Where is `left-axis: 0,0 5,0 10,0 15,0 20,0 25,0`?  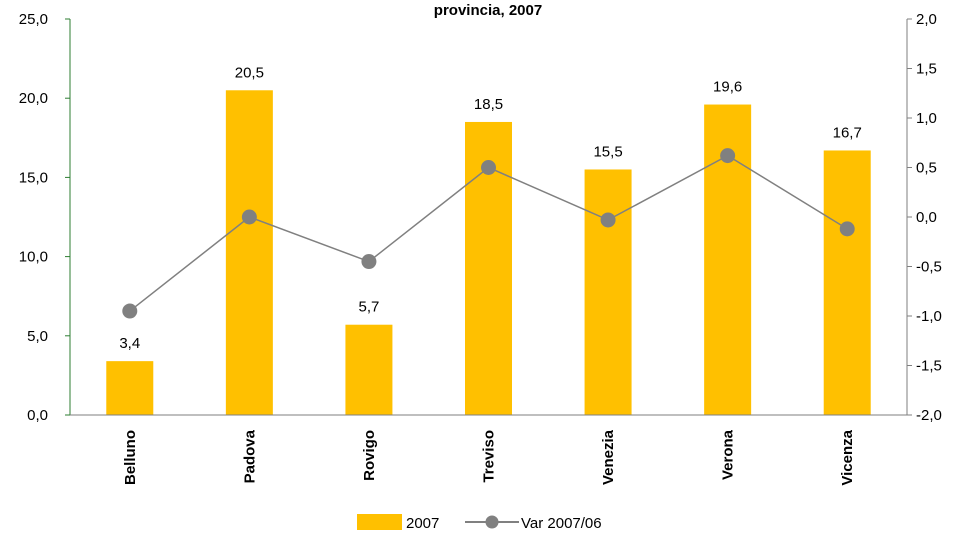
left-axis: 0,0 5,0 10,0 15,0 20,0 25,0 is located at coordinates (45, 217).